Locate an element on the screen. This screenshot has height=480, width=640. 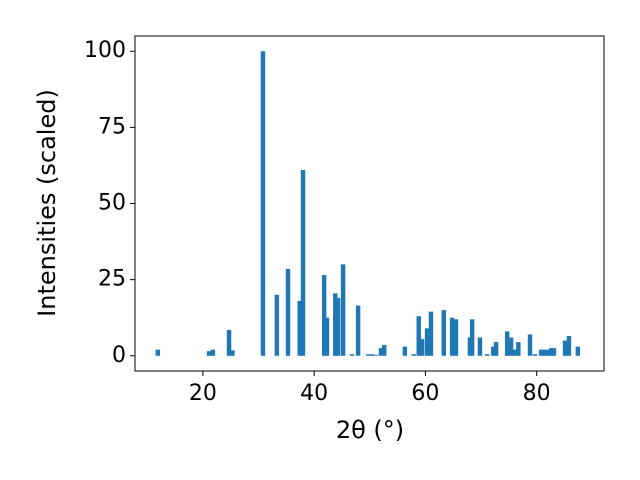
x-tick-label: 80 is located at coordinates (537, 393).